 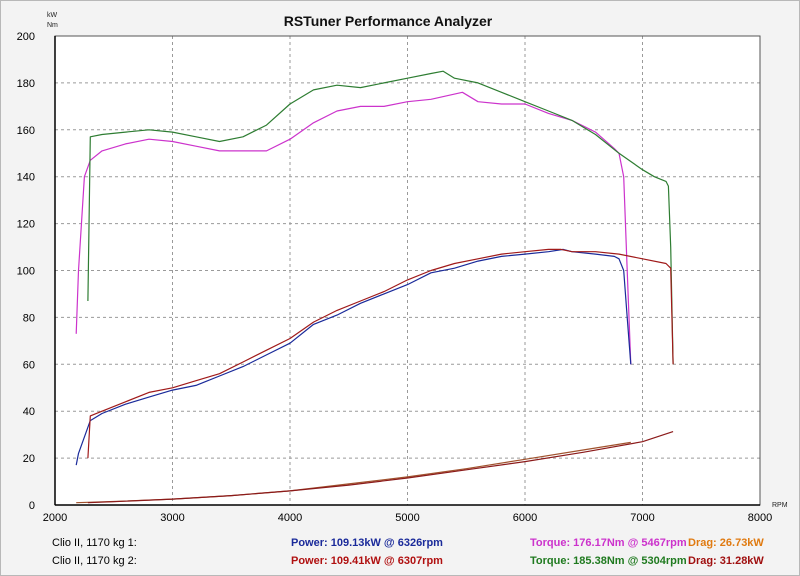 I want to click on x-unit-rpm: RPM, so click(x=780, y=505).